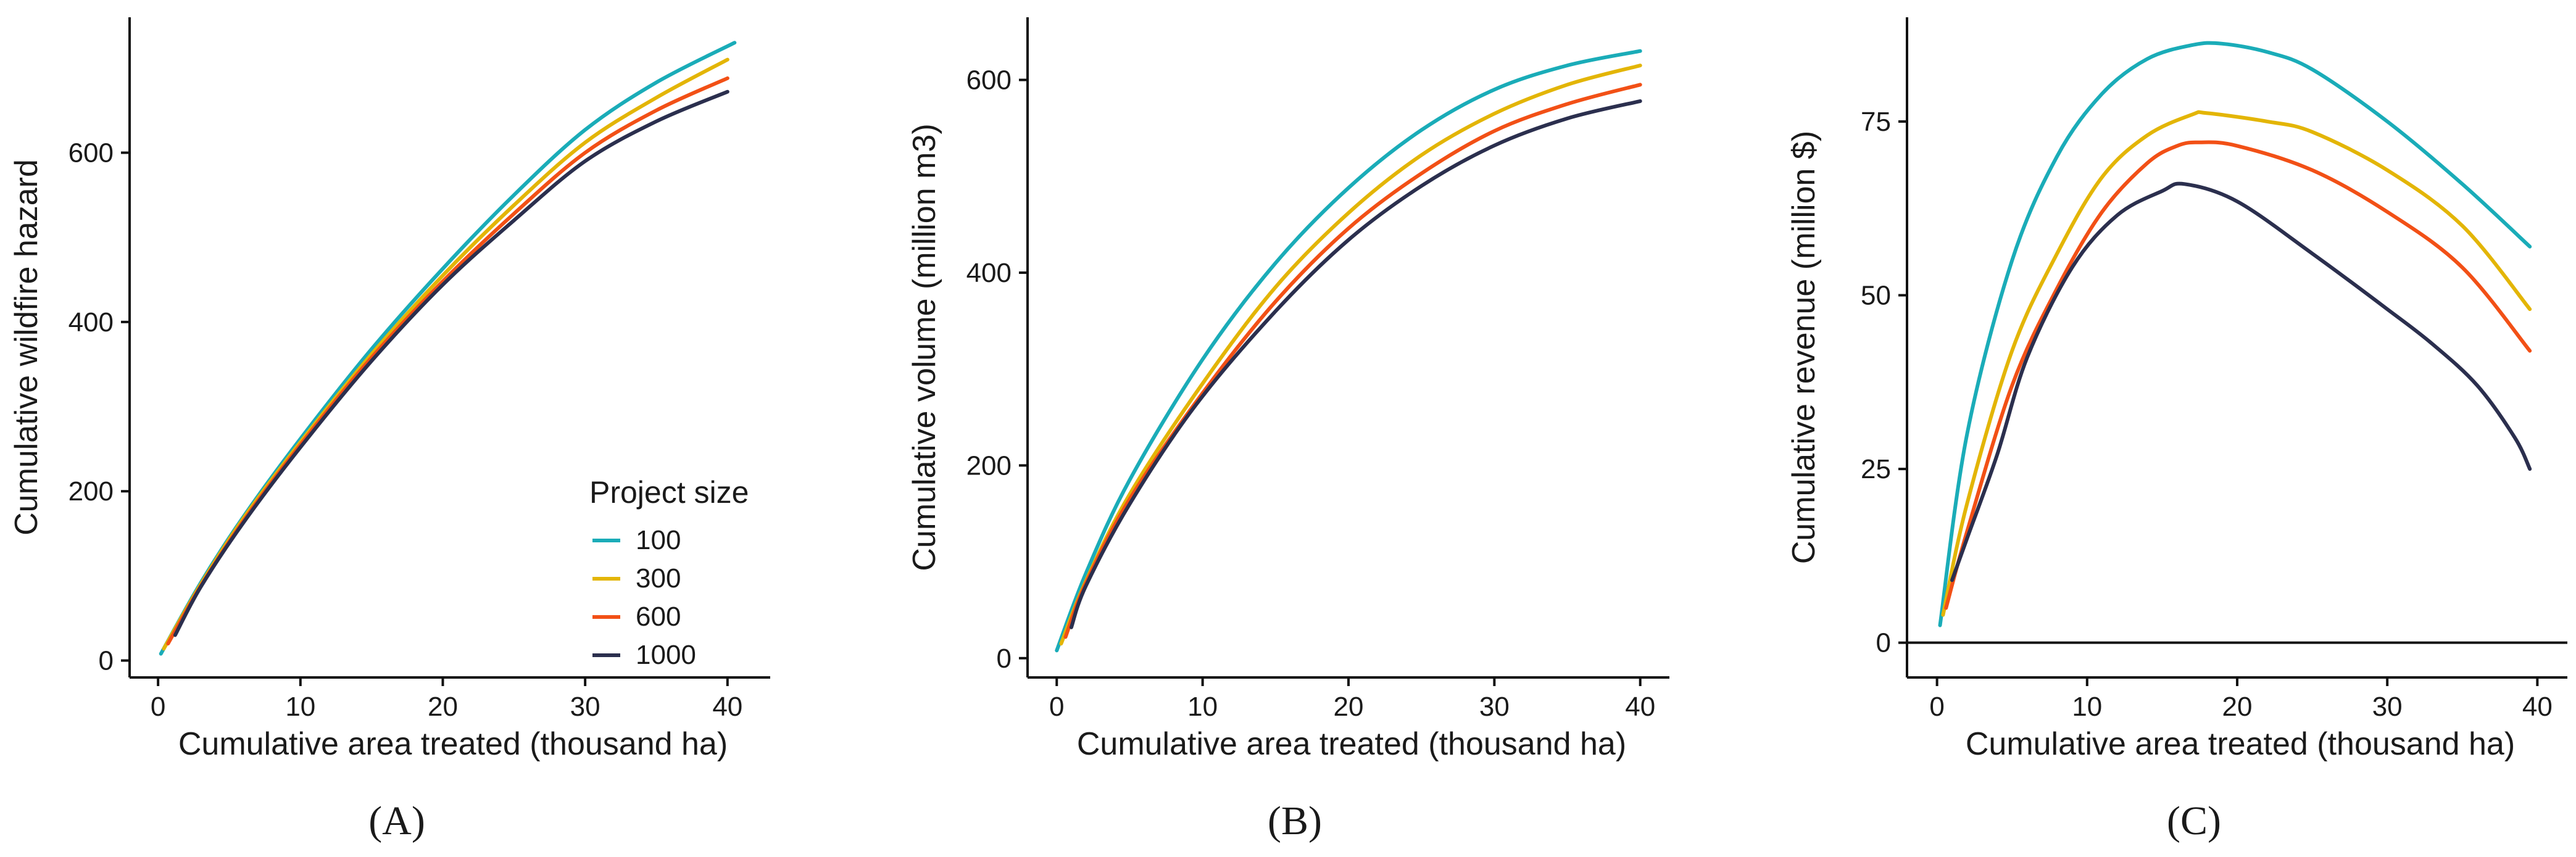  What do you see at coordinates (669, 492) in the screenshot?
I see `legend-title: Project size` at bounding box center [669, 492].